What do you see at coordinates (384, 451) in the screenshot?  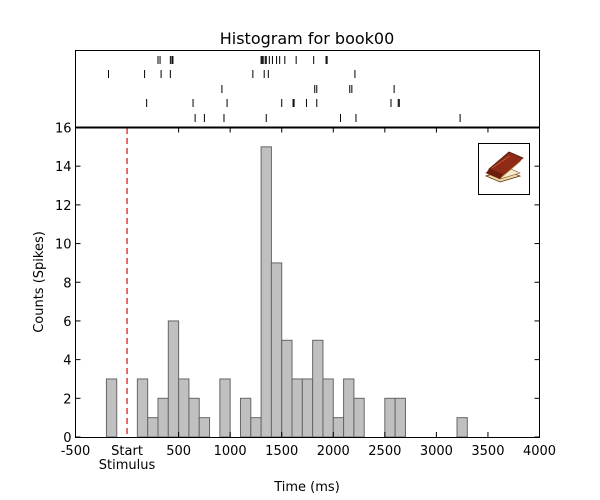 I see `x-tick-label: 2500` at bounding box center [384, 451].